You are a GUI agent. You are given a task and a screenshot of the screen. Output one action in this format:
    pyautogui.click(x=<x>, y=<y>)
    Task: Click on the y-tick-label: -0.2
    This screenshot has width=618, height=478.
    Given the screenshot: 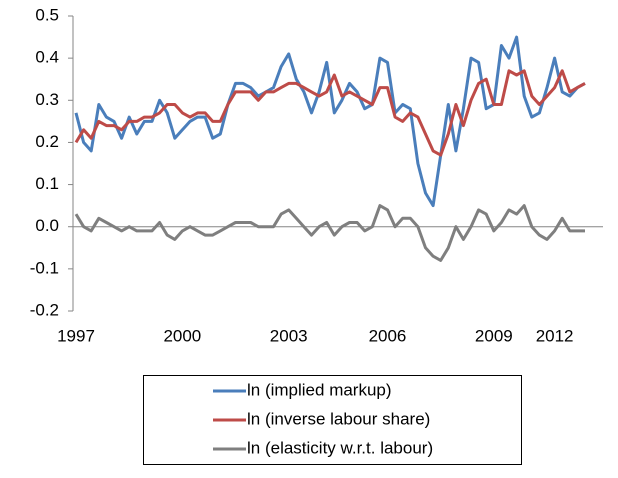 What is the action you would take?
    pyautogui.click(x=44, y=309)
    